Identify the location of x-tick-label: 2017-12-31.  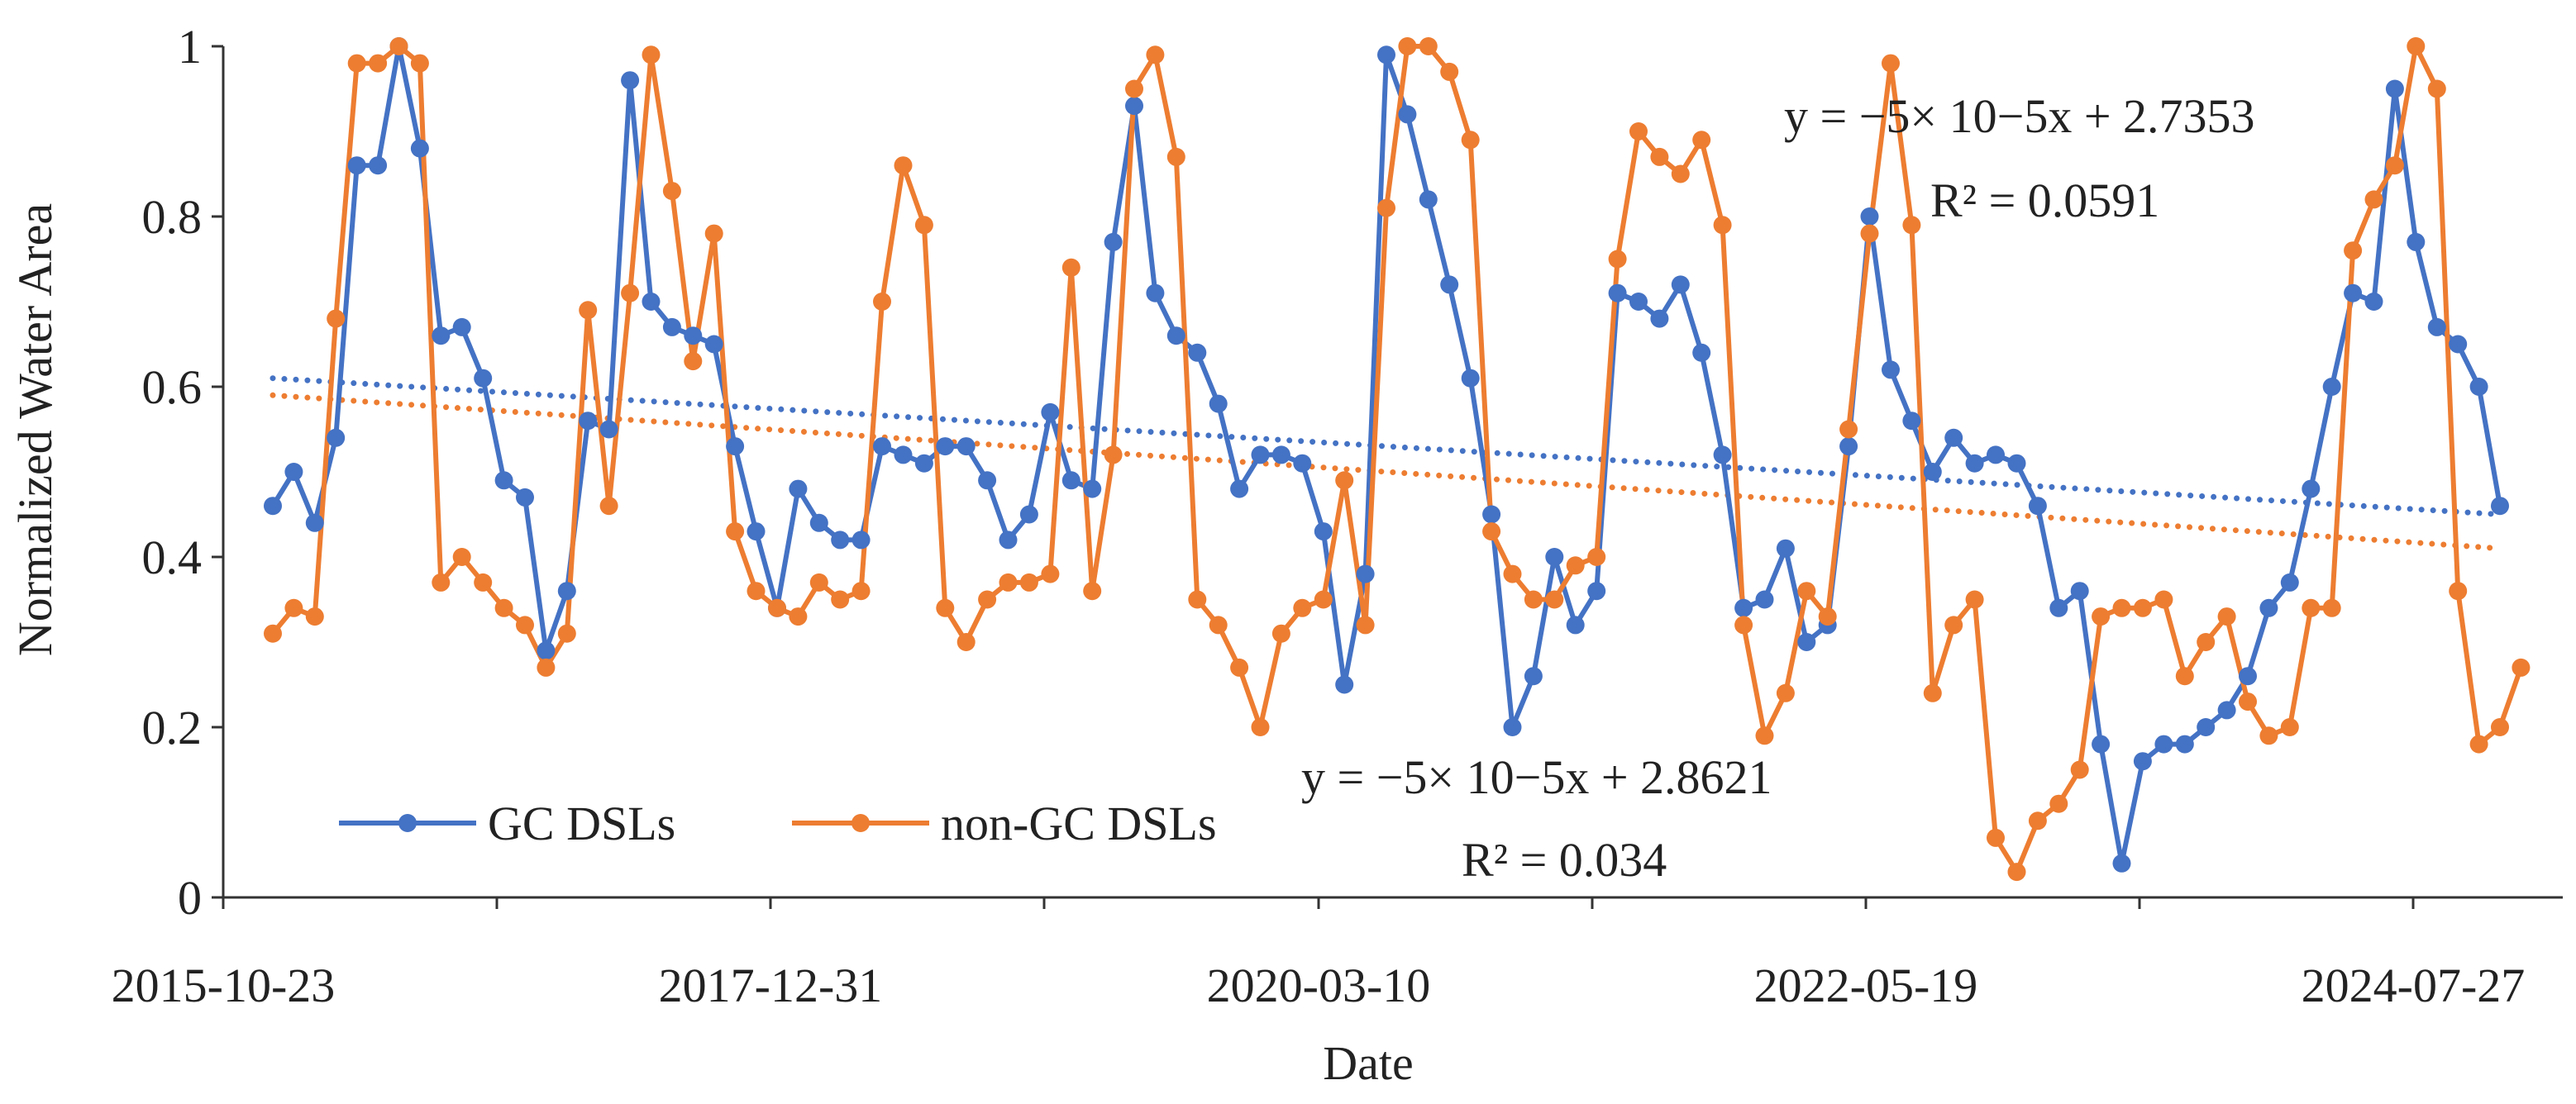
(771, 985).